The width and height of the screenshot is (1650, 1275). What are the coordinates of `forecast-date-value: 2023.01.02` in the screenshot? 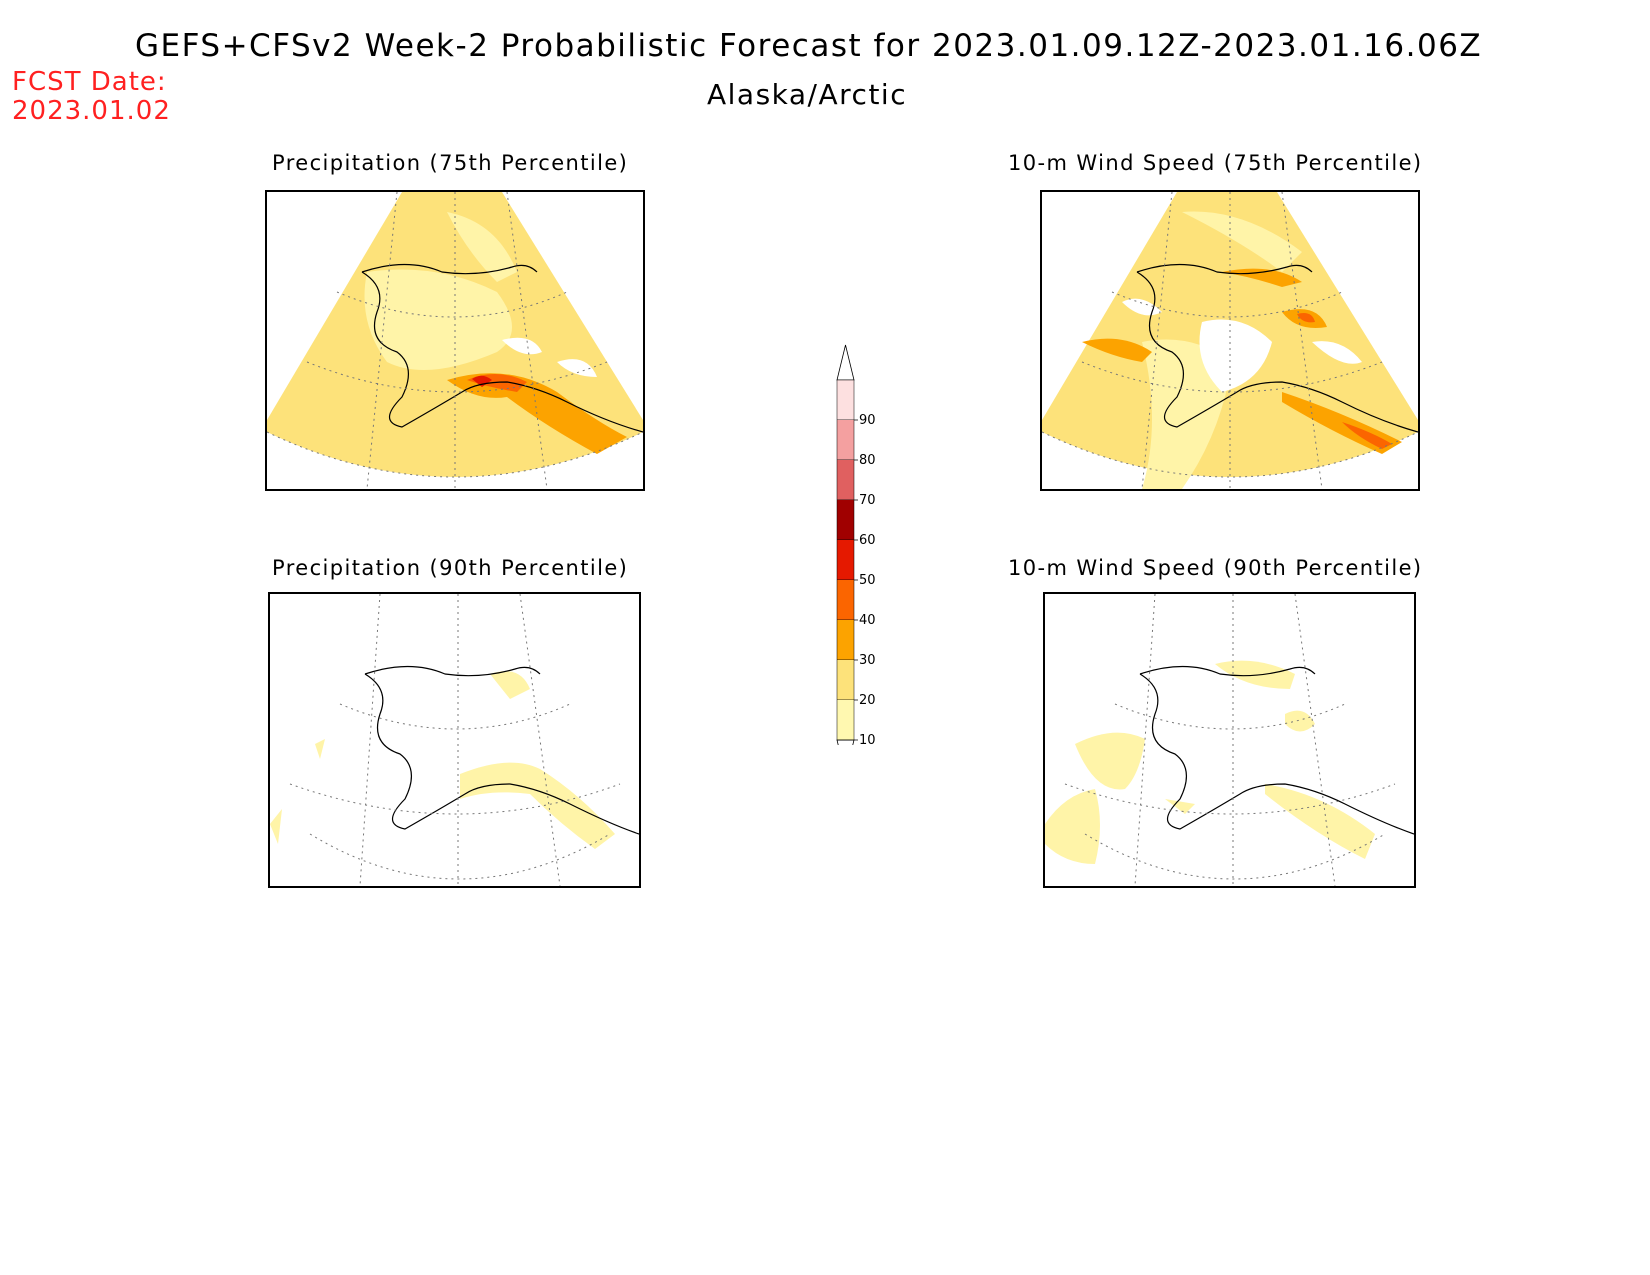 It's located at (91, 111).